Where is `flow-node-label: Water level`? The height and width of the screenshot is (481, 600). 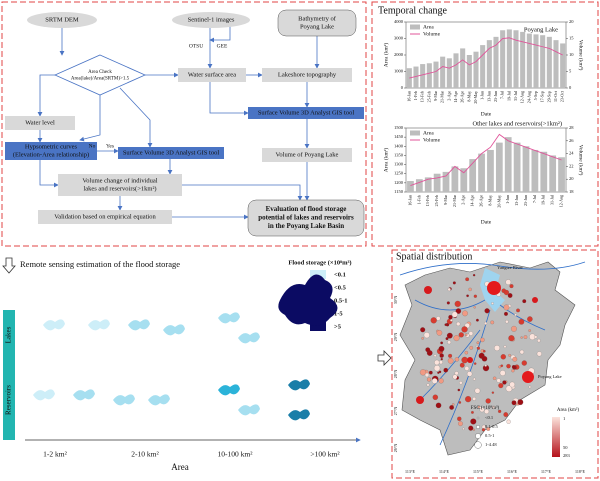 flow-node-label: Water level is located at coordinates (40, 122).